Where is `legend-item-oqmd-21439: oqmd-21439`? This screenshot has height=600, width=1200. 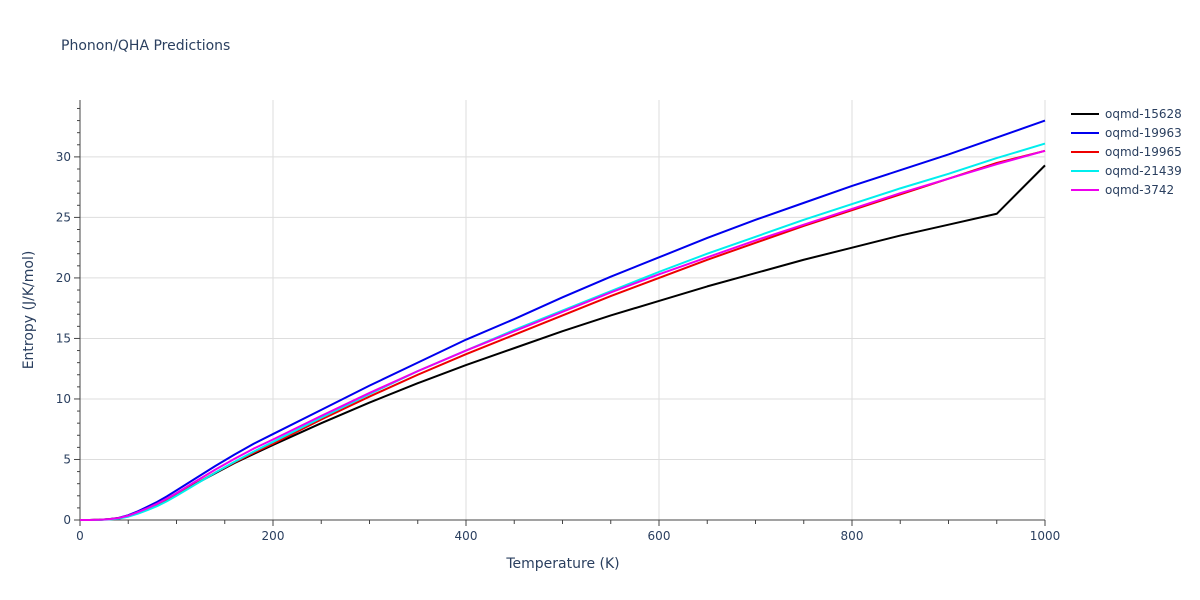
legend-item-oqmd-21439: oqmd-21439 is located at coordinates (1126, 171).